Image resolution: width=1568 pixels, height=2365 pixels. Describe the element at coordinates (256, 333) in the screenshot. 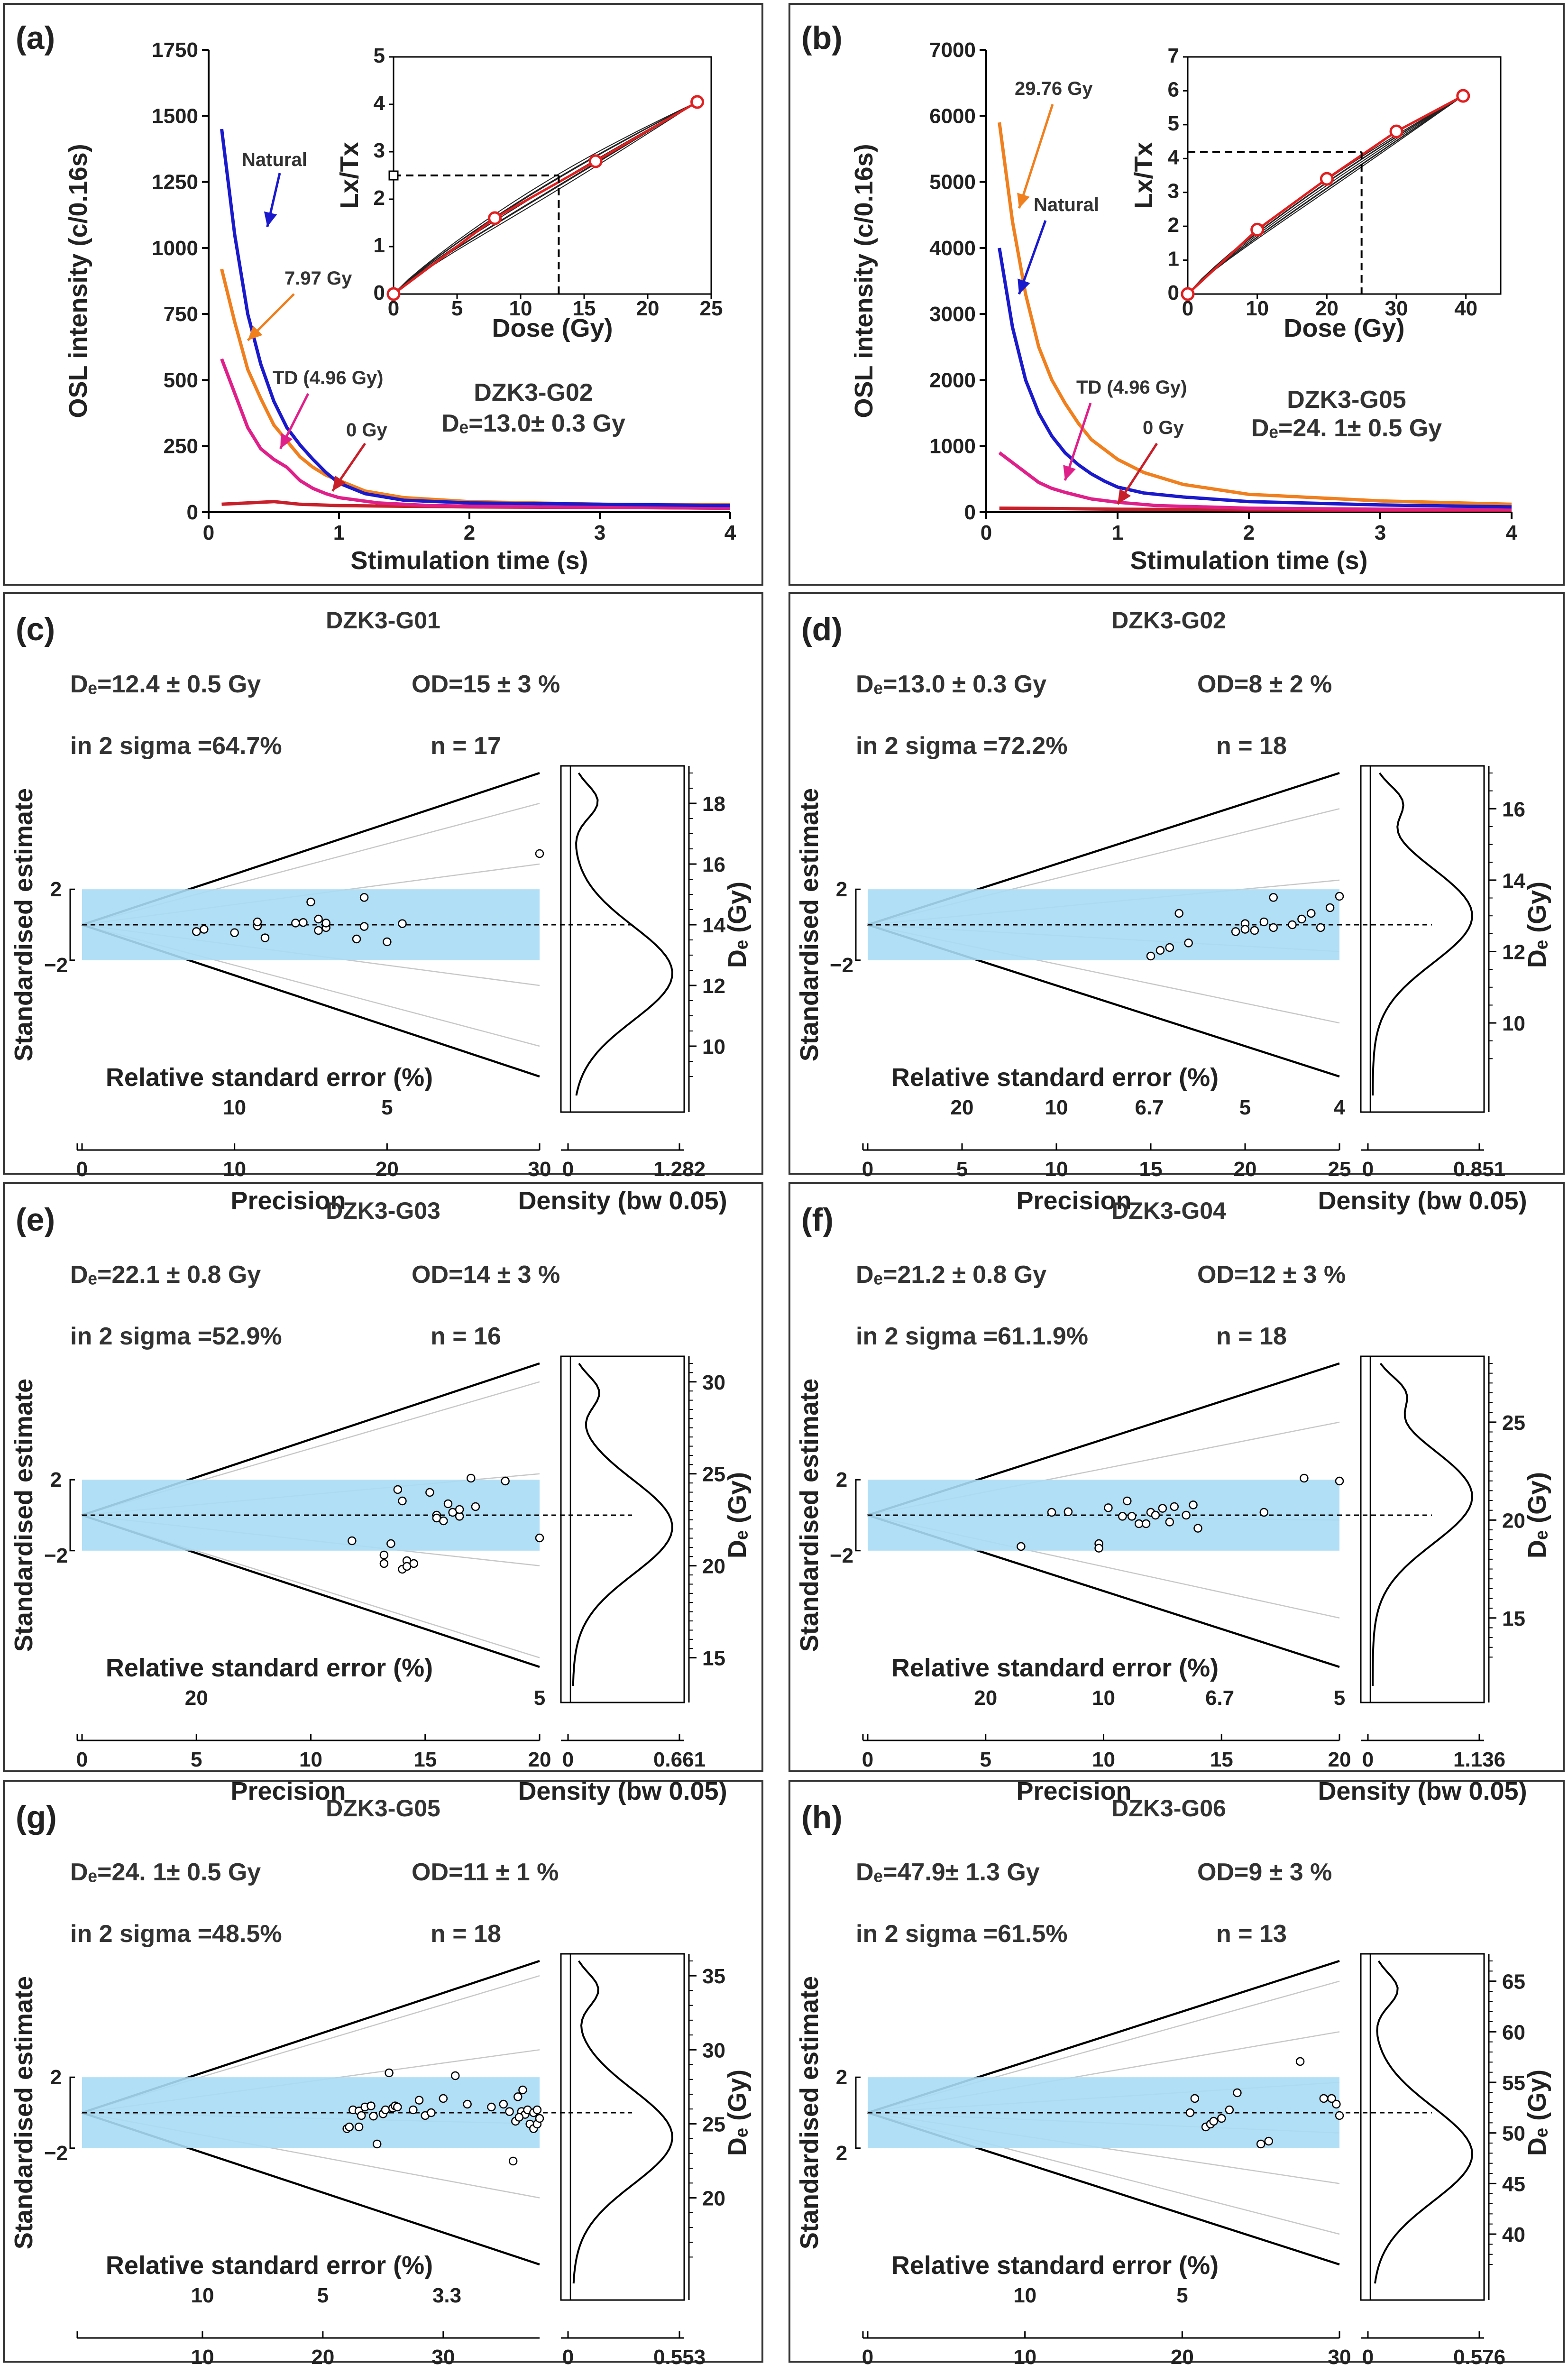

I see `arrow-regen-head` at that location.